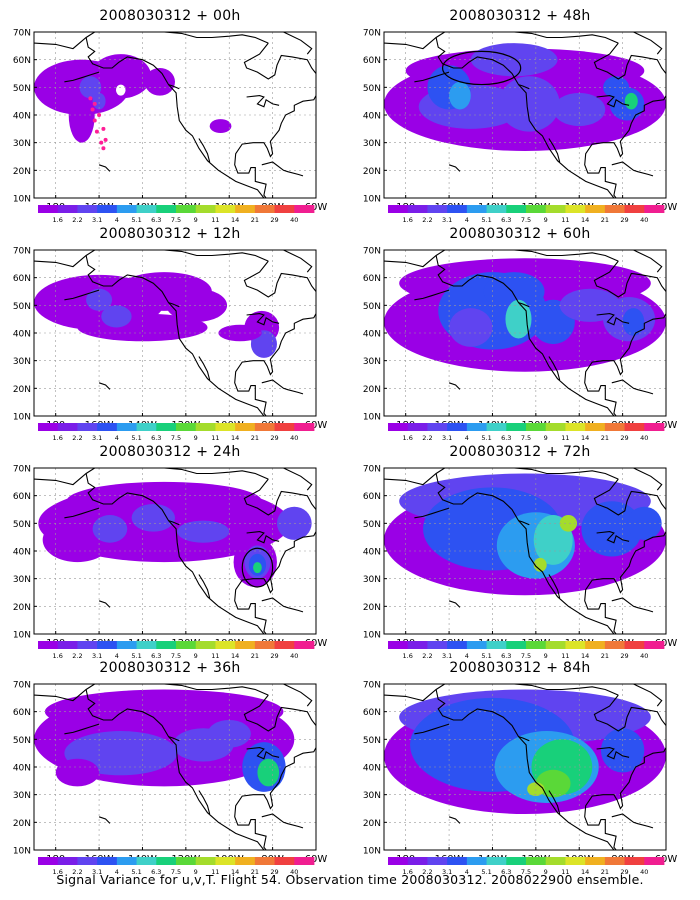  I want to click on flight-track-marker, so click(103, 128).